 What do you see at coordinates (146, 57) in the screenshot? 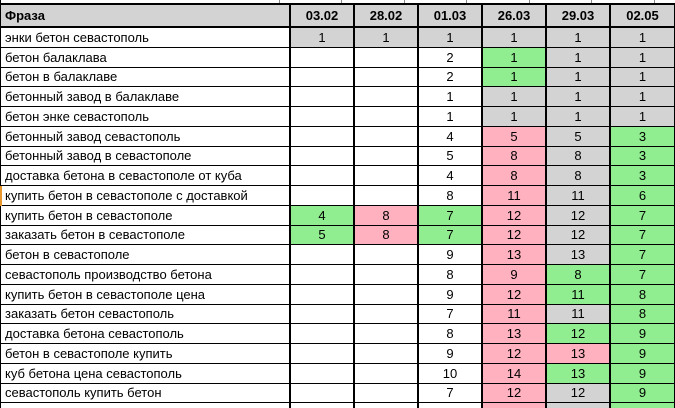
I see `phrase-cell: бетон балаклава` at bounding box center [146, 57].